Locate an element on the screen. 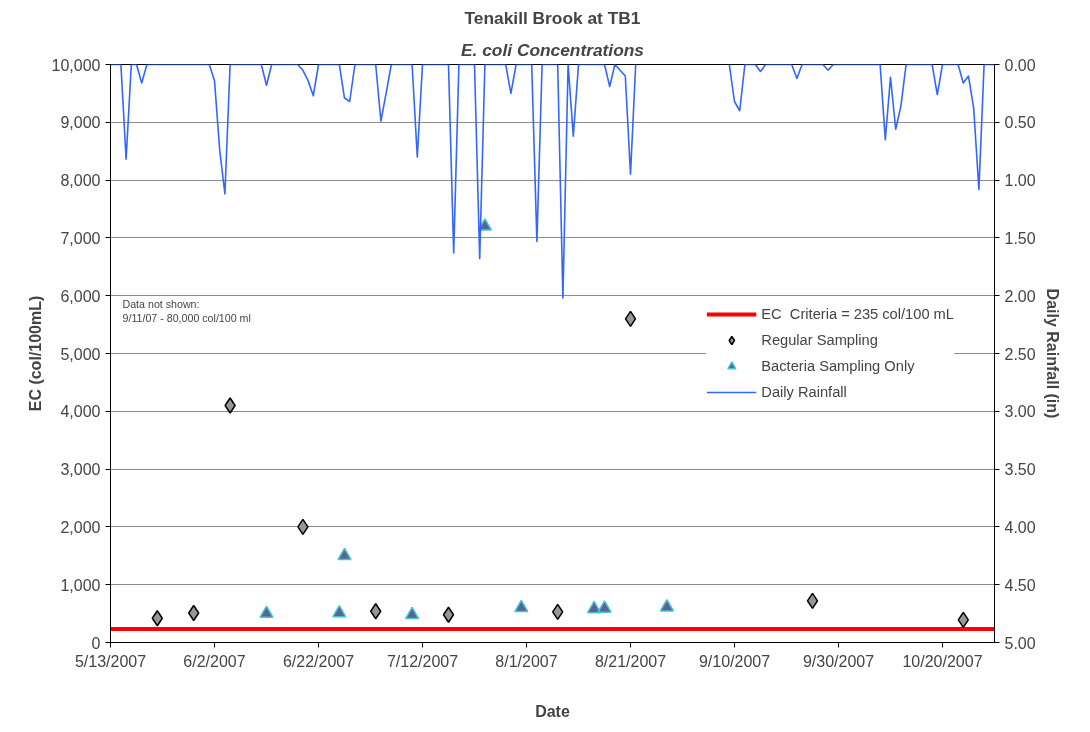 The image size is (1090, 732). y2-tick-label: 0.00 is located at coordinates (1020, 65).